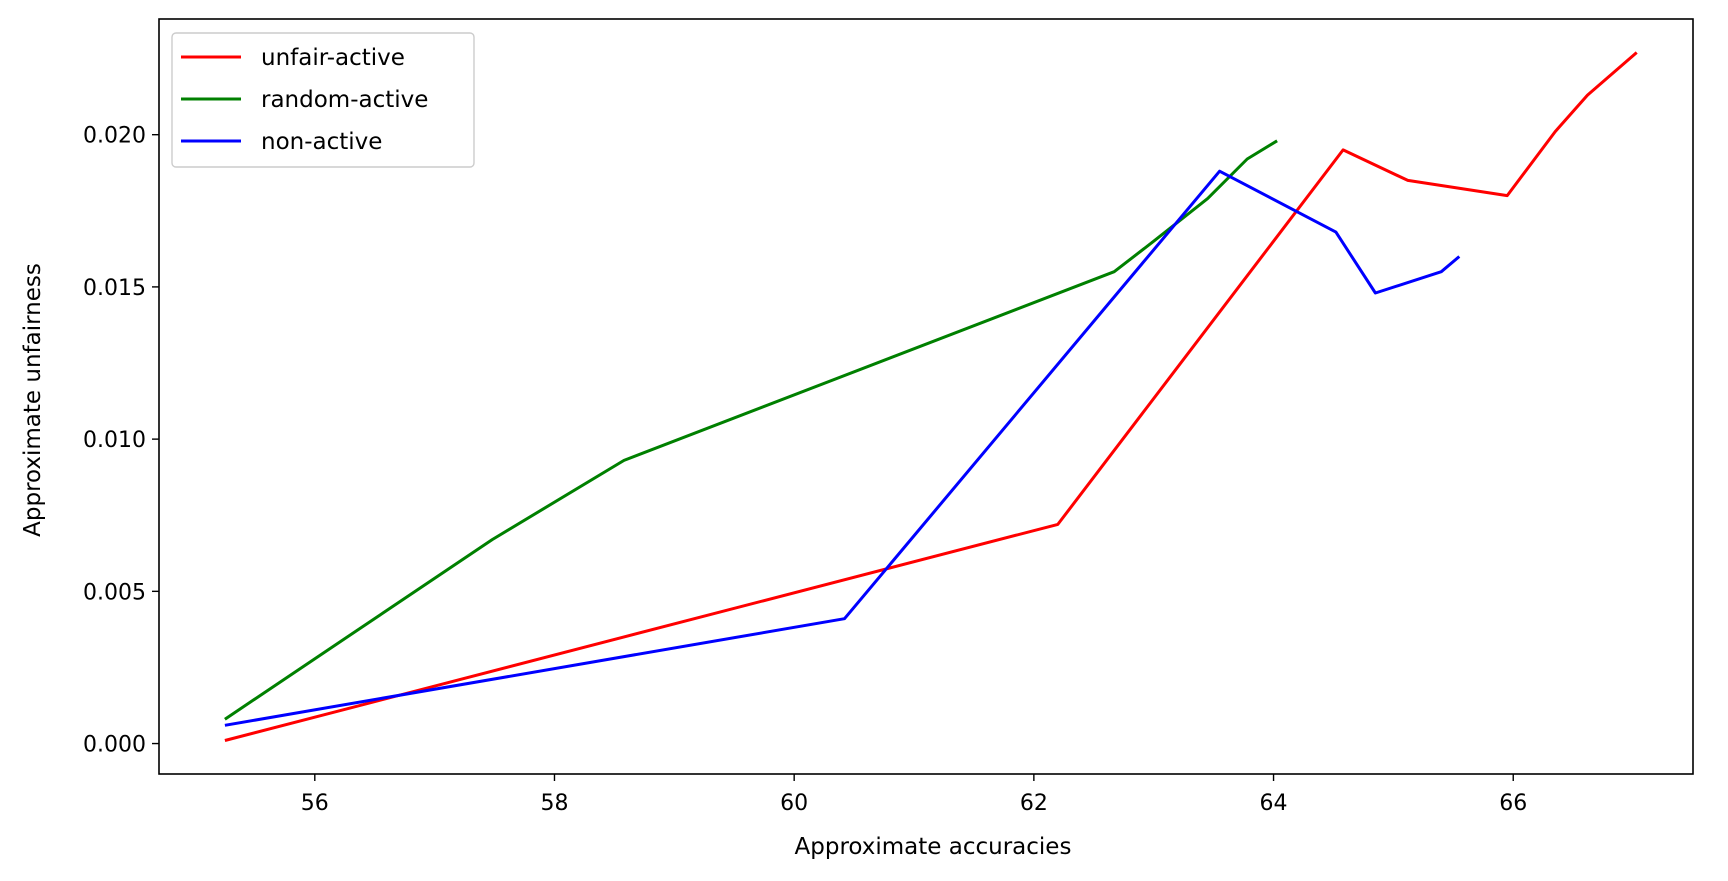 This screenshot has height=881, width=1728. What do you see at coordinates (933, 847) in the screenshot?
I see `x-axis-label: Approximate accuracies` at bounding box center [933, 847].